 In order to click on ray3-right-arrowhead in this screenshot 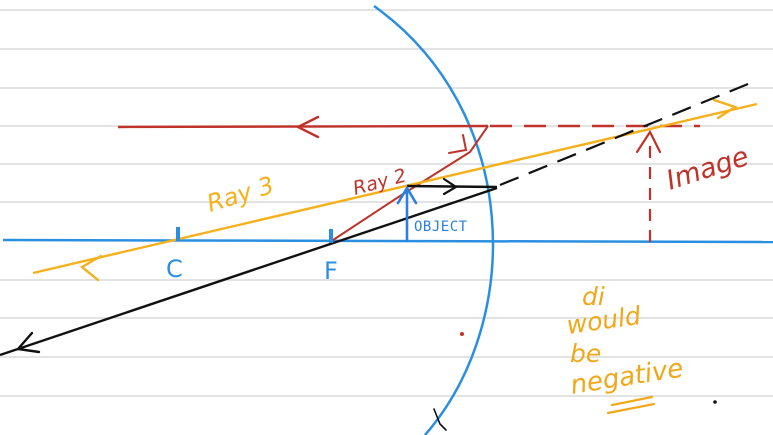, I will do `click(725, 109)`.